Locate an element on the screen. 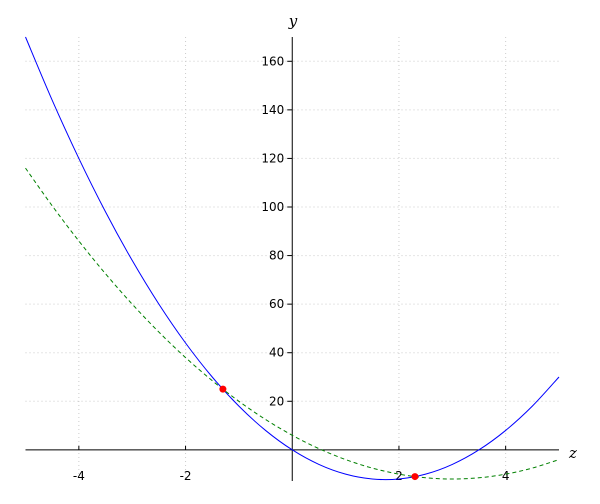  x-tick-label: 4 is located at coordinates (506, 476).